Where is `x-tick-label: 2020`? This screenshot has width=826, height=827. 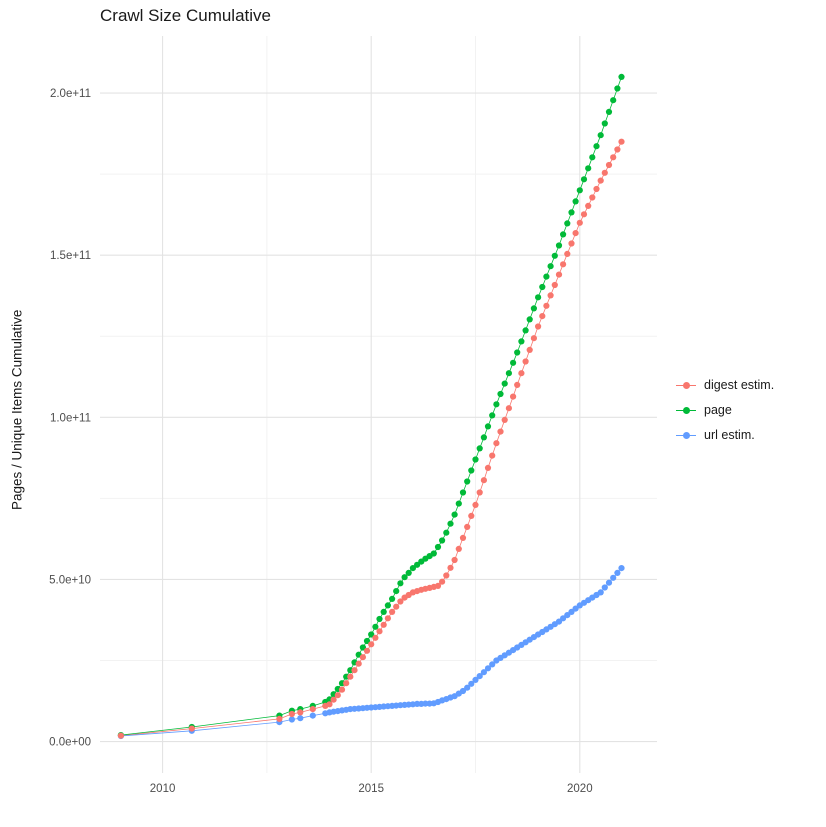 x-tick-label: 2020 is located at coordinates (580, 789).